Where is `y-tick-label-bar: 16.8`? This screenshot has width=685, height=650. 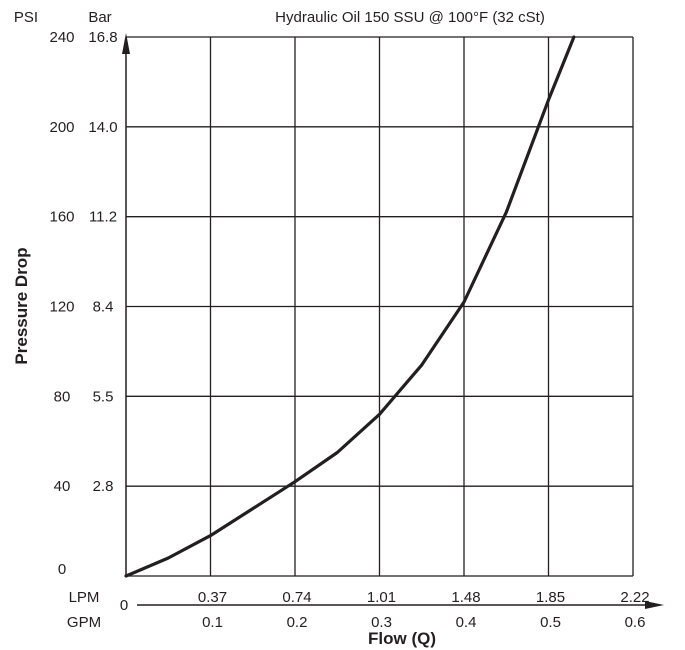 y-tick-label-bar: 16.8 is located at coordinates (102, 37).